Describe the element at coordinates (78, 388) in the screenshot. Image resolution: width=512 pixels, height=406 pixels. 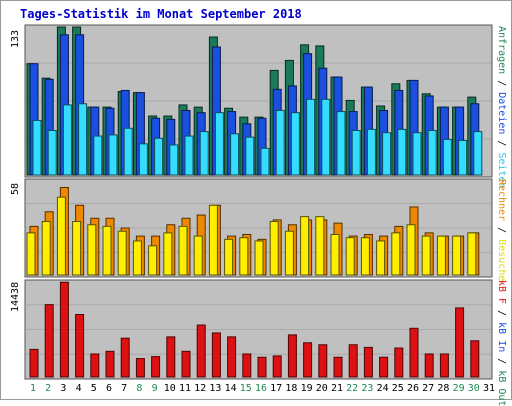
I see `day-label-4: 4` at that location.